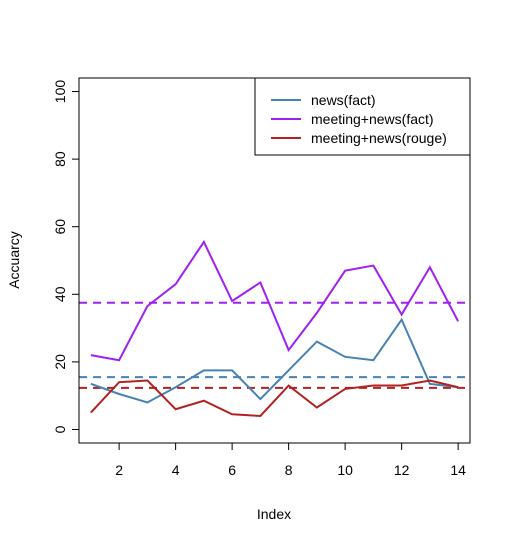  Describe the element at coordinates (458, 470) in the screenshot. I see `x-tick-label: 14` at that location.